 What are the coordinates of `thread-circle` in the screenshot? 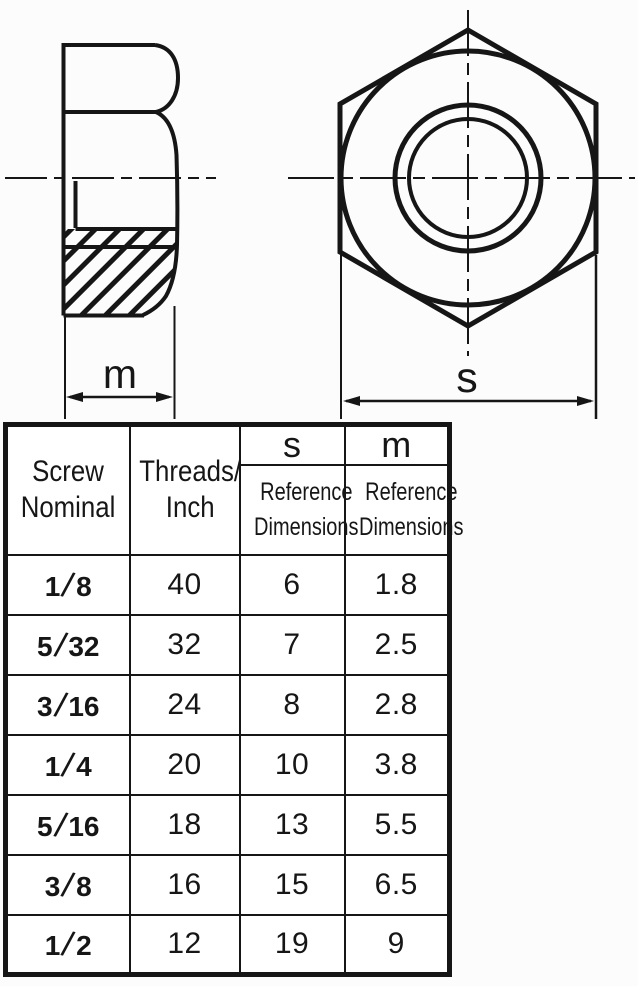 It's located at (468, 178).